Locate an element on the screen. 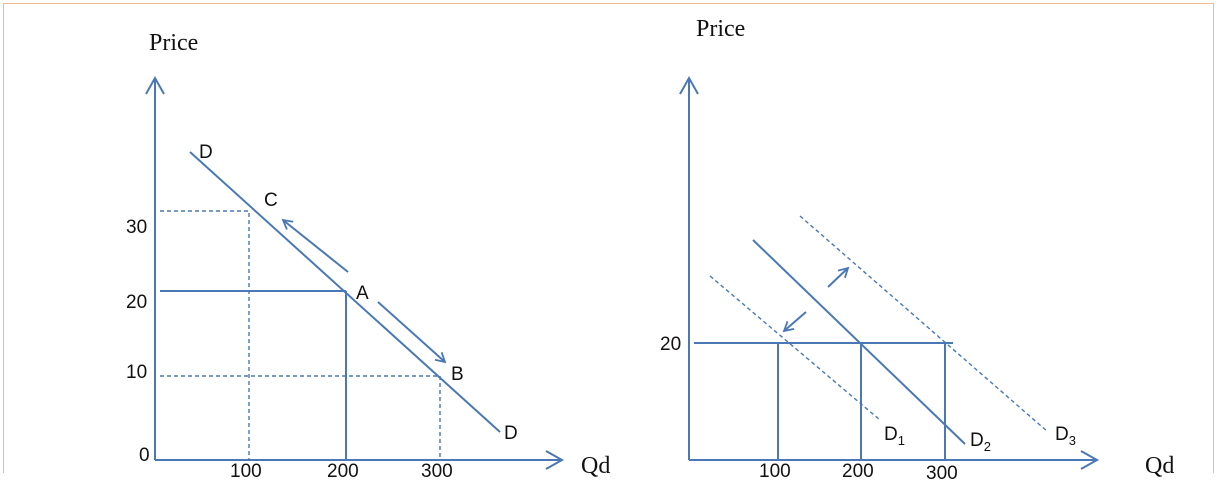  left-x-tick-200: 200 is located at coordinates (343, 471).